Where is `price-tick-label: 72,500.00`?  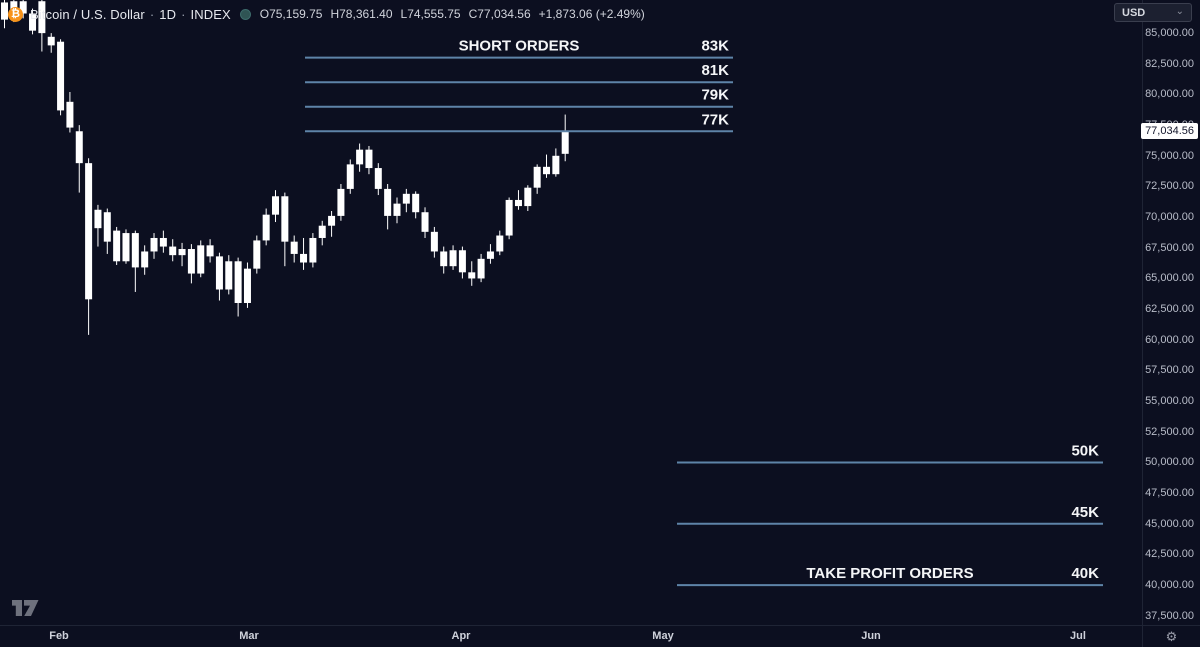 price-tick-label: 72,500.00 is located at coordinates (1169, 186).